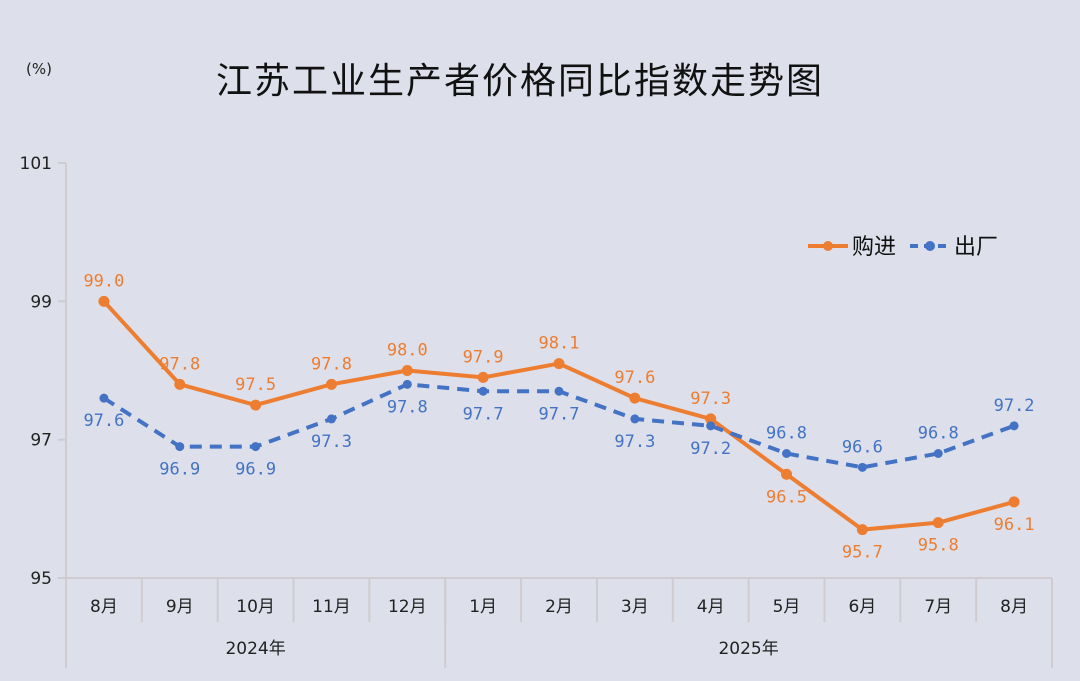 This screenshot has height=681, width=1080. I want to click on y-tick-label: 99, so click(41, 302).